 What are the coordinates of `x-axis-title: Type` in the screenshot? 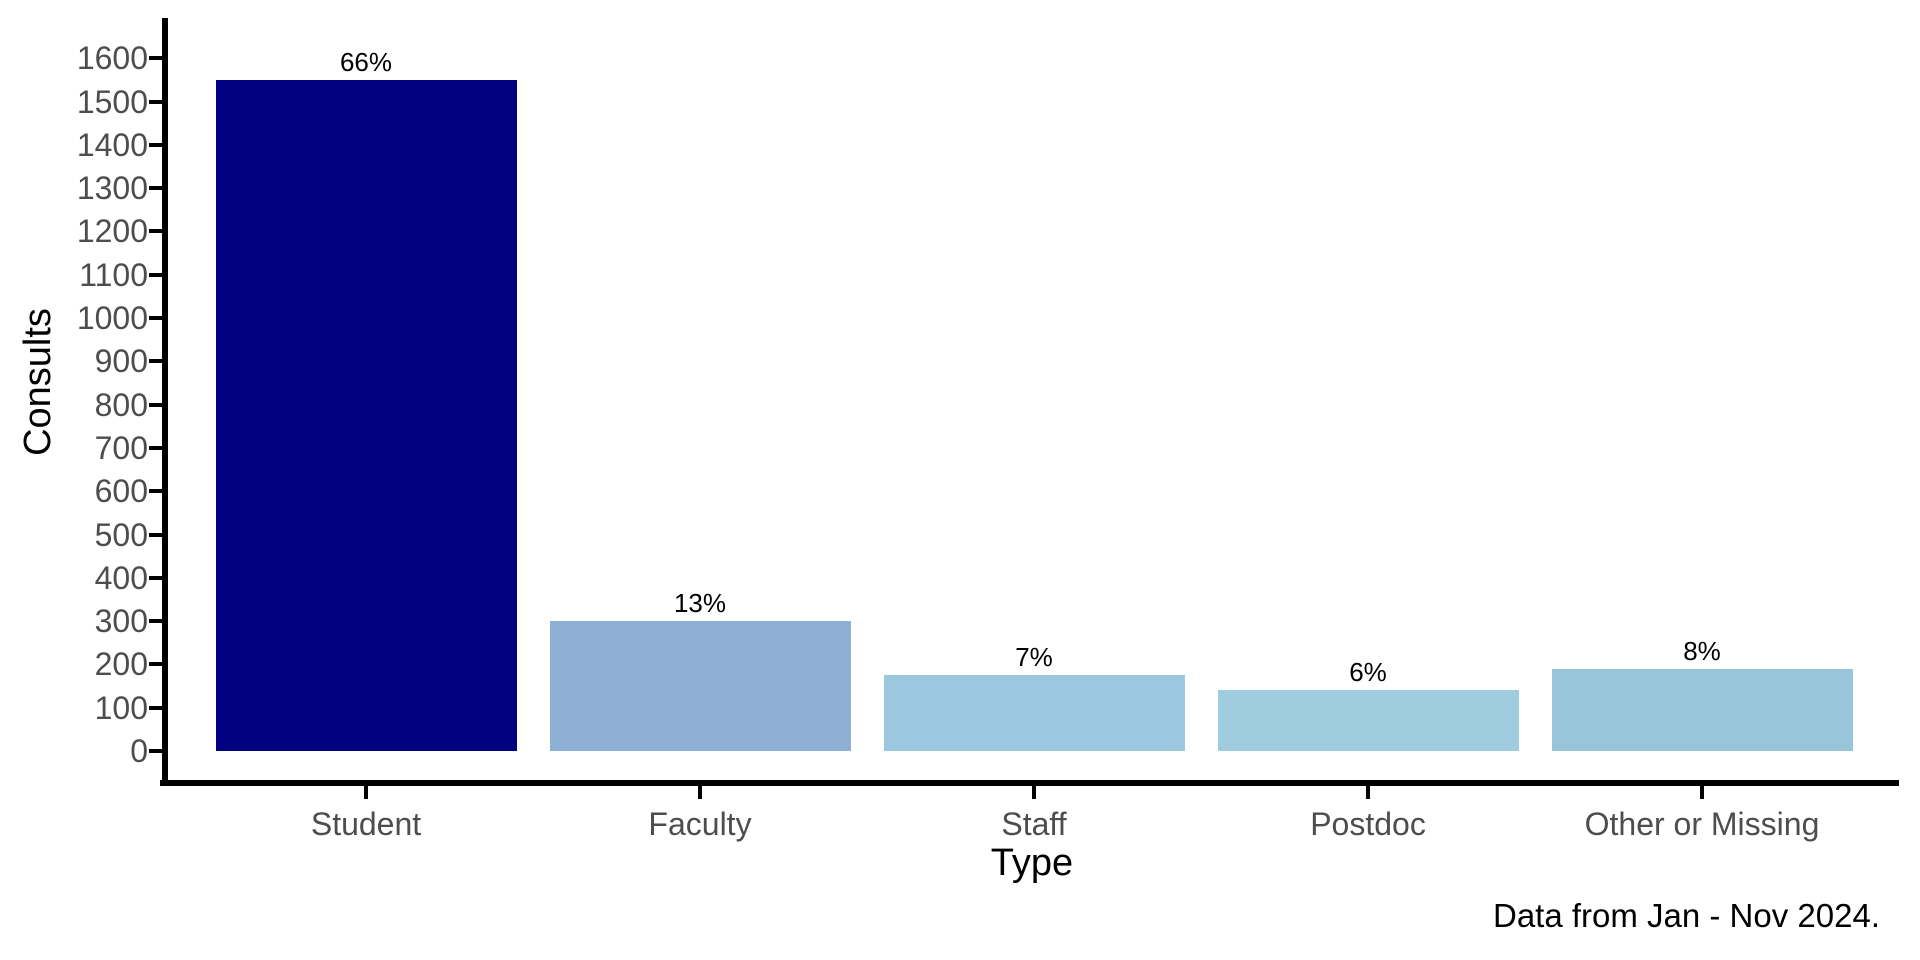 It's located at (1032, 863).